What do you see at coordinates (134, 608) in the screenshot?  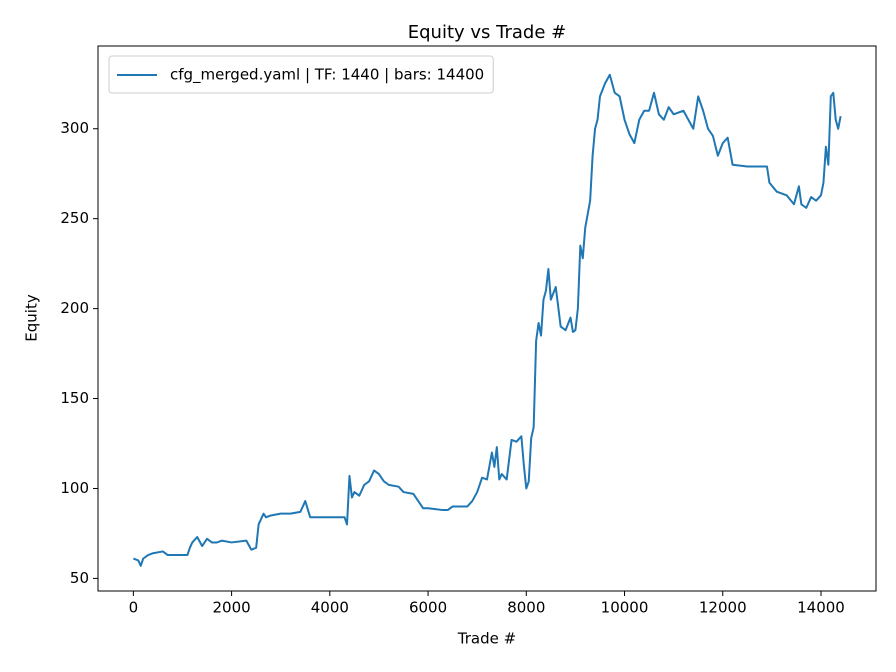 I see `x-tick-label: 0` at bounding box center [134, 608].